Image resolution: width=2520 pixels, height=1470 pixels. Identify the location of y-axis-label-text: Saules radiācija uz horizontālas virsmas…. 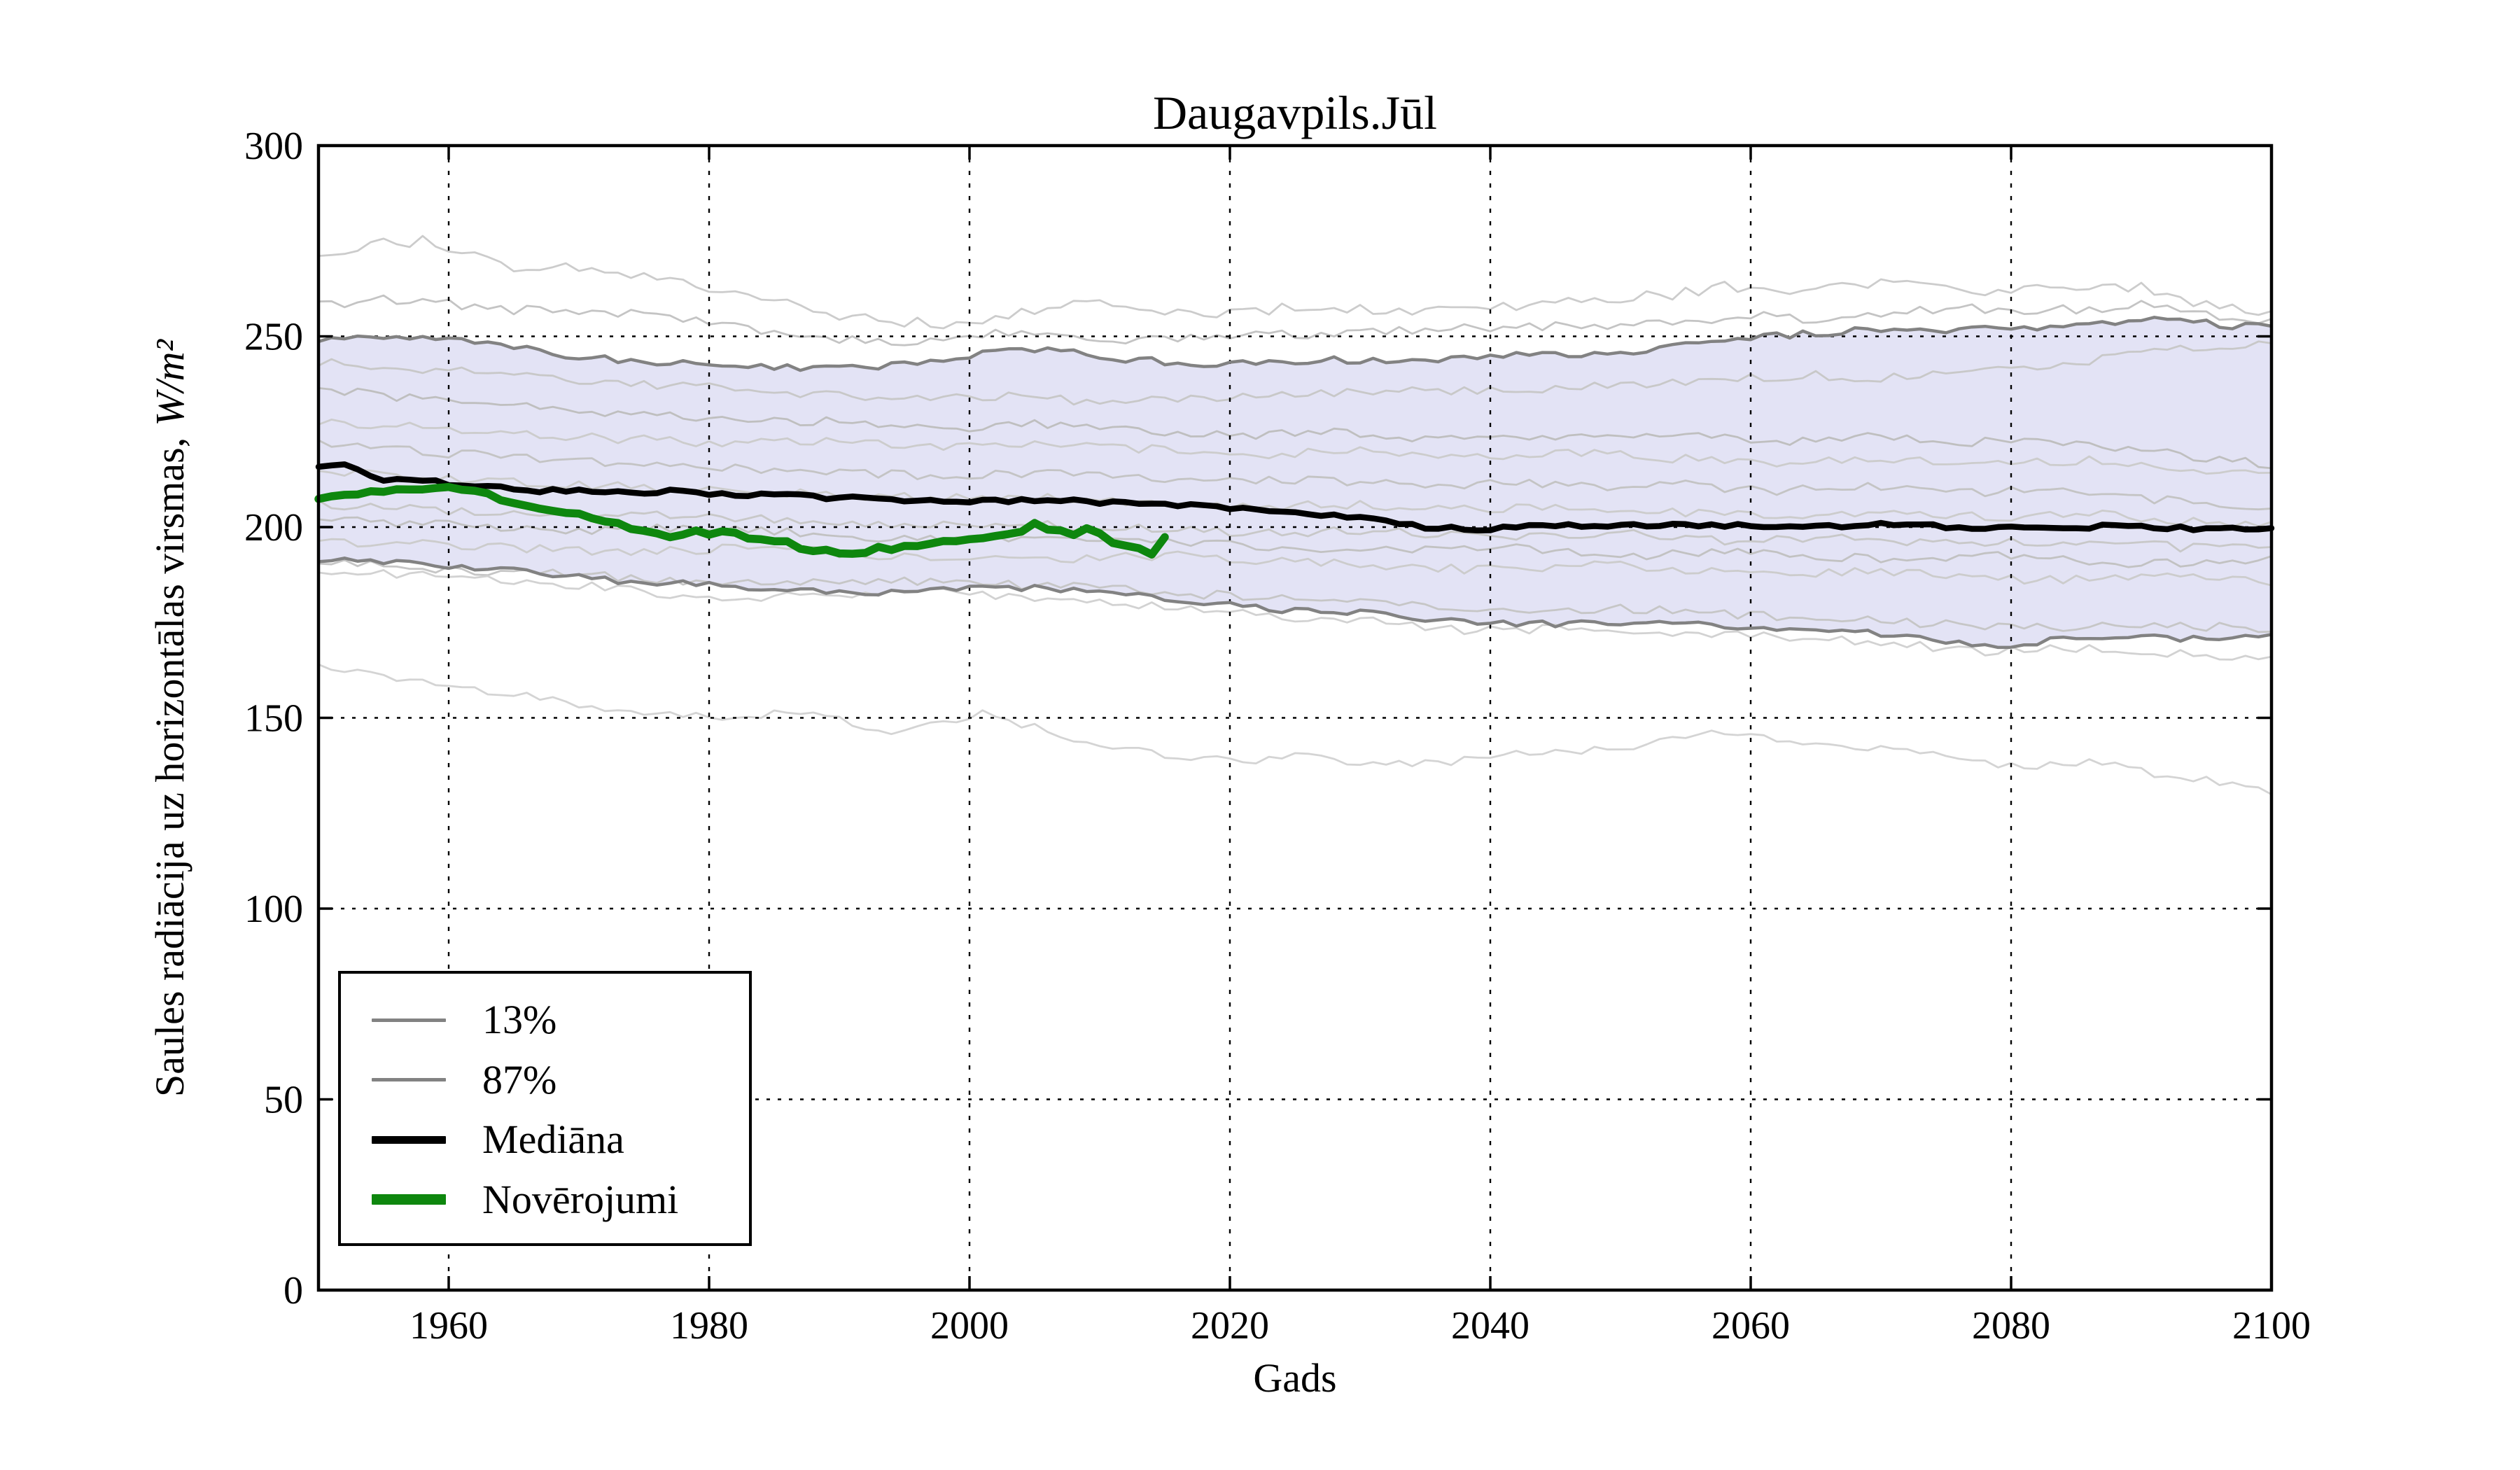
(169, 767).